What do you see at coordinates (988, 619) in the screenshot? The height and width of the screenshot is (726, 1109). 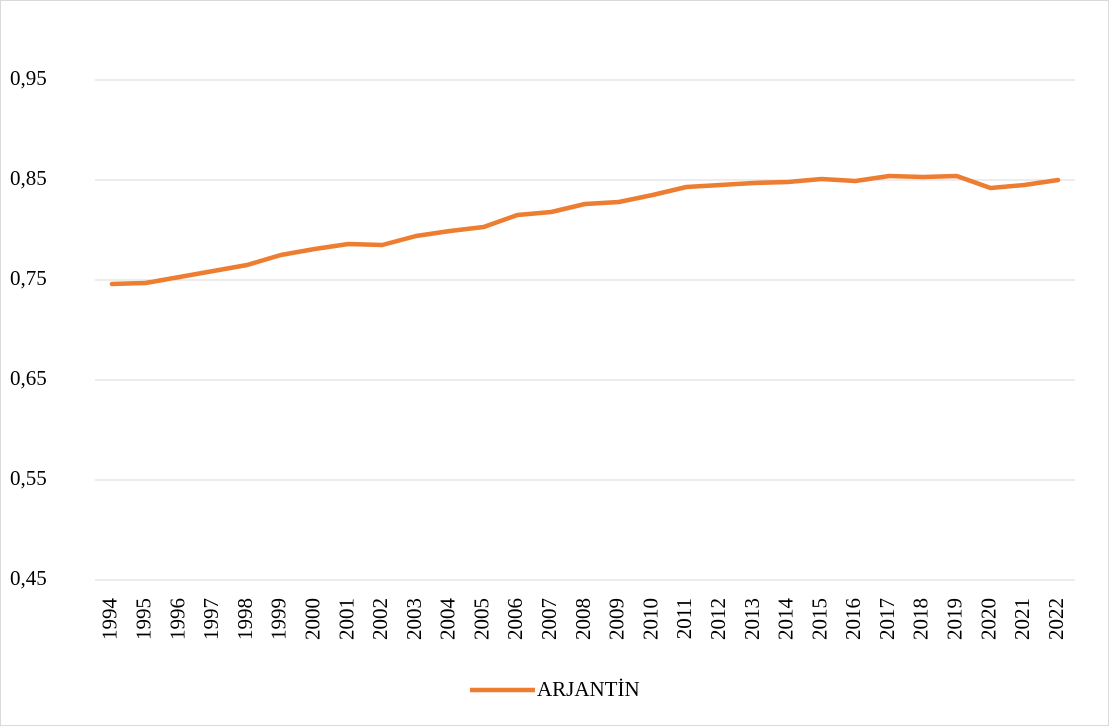 I see `x-tick-label: 2020` at bounding box center [988, 619].